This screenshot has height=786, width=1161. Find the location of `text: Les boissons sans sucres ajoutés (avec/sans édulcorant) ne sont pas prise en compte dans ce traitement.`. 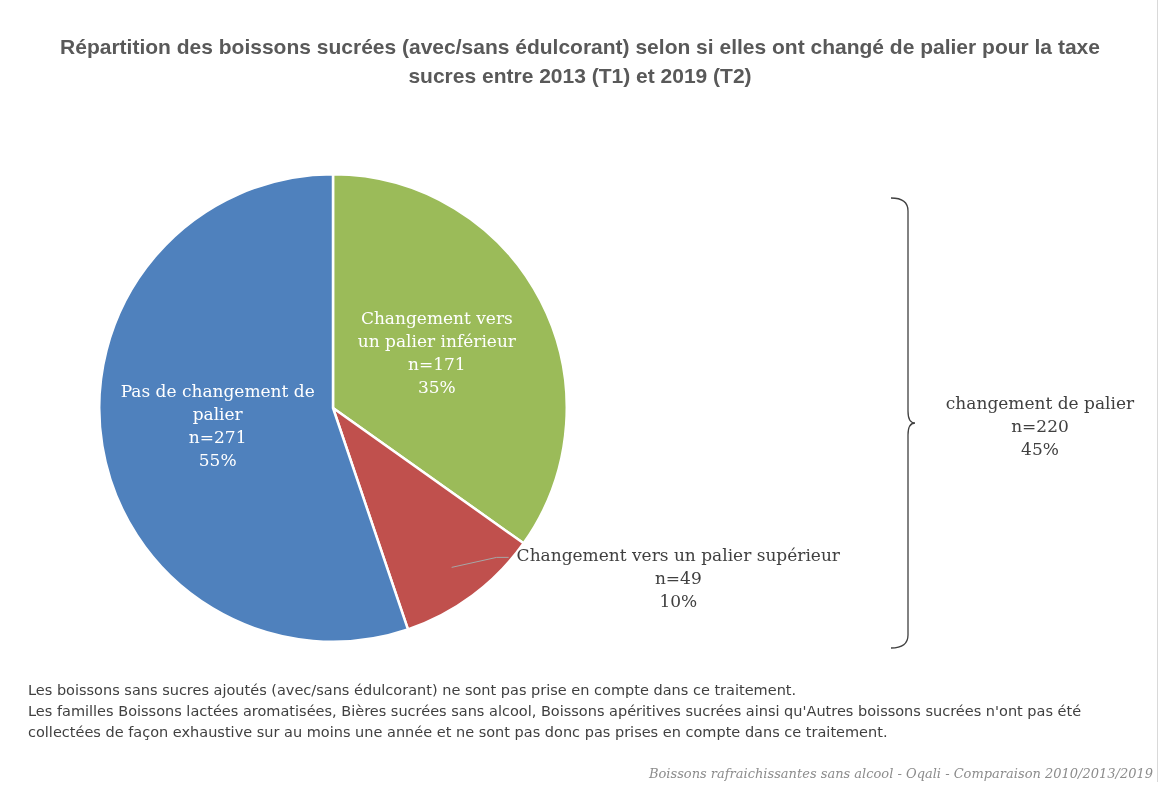

text: Les boissons sans sucres ajoutés (avec/sans édulcorant) ne sont pas prise en compte dans ce traitement. is located at coordinates (413, 690).